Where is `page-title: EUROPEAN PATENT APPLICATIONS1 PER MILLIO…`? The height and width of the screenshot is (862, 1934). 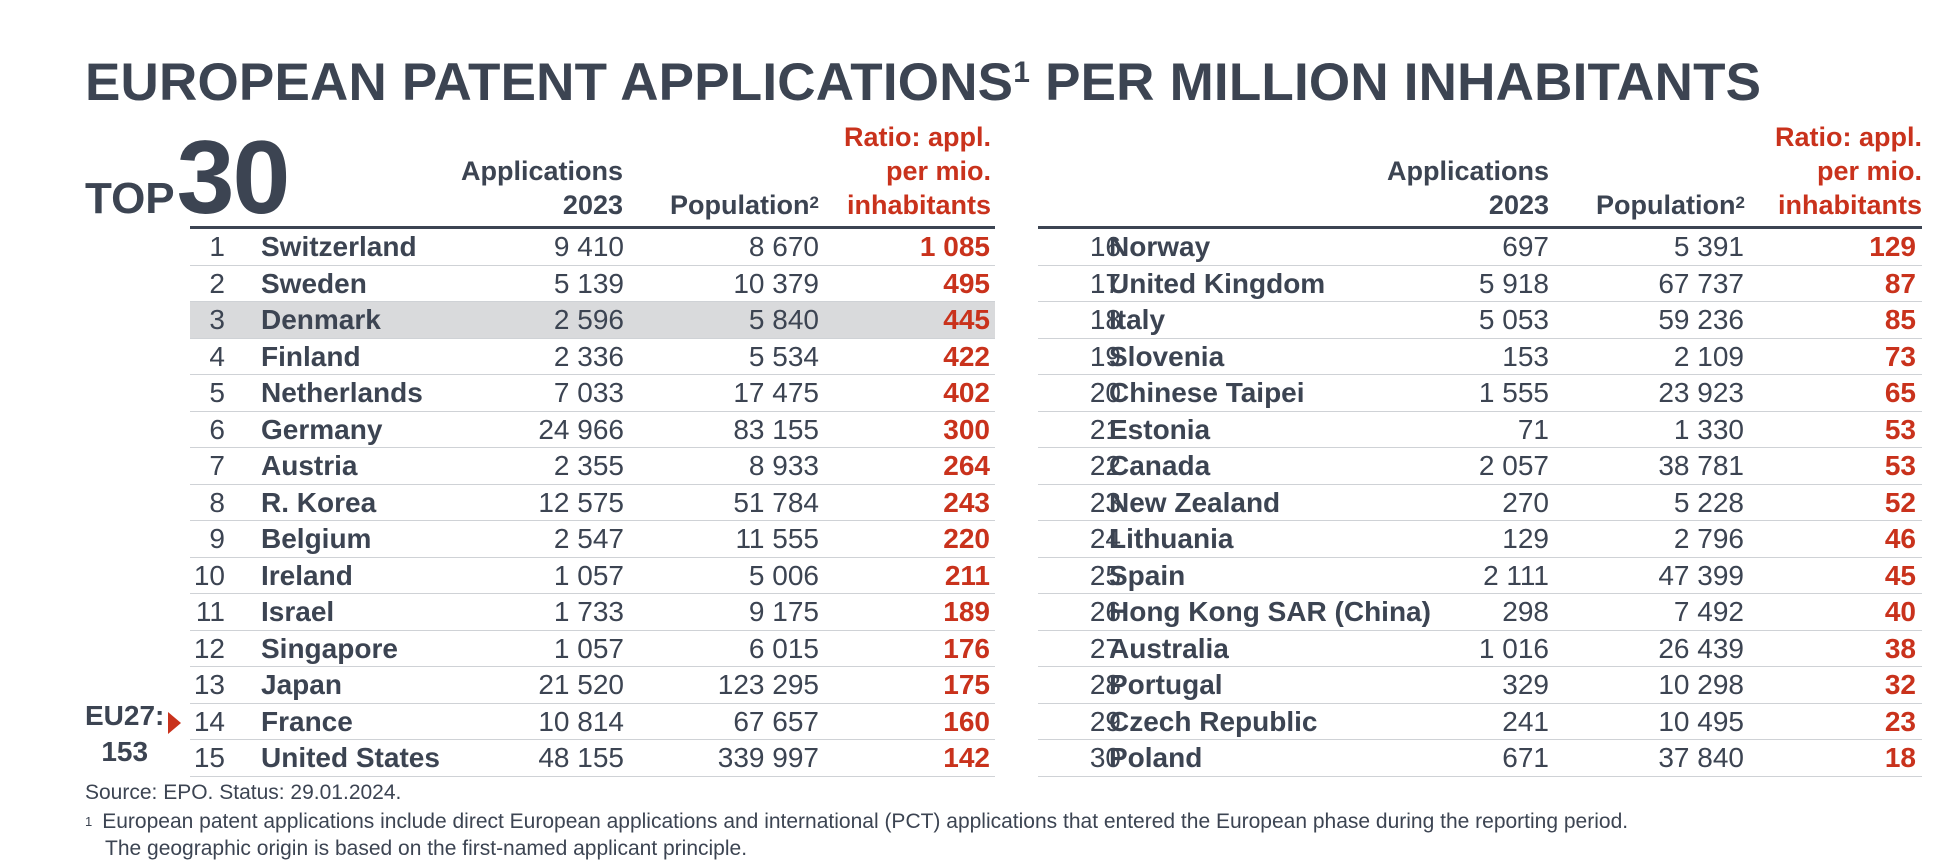 page-title: EUROPEAN PATENT APPLICATIONS1 PER MILLIO… is located at coordinates (923, 82).